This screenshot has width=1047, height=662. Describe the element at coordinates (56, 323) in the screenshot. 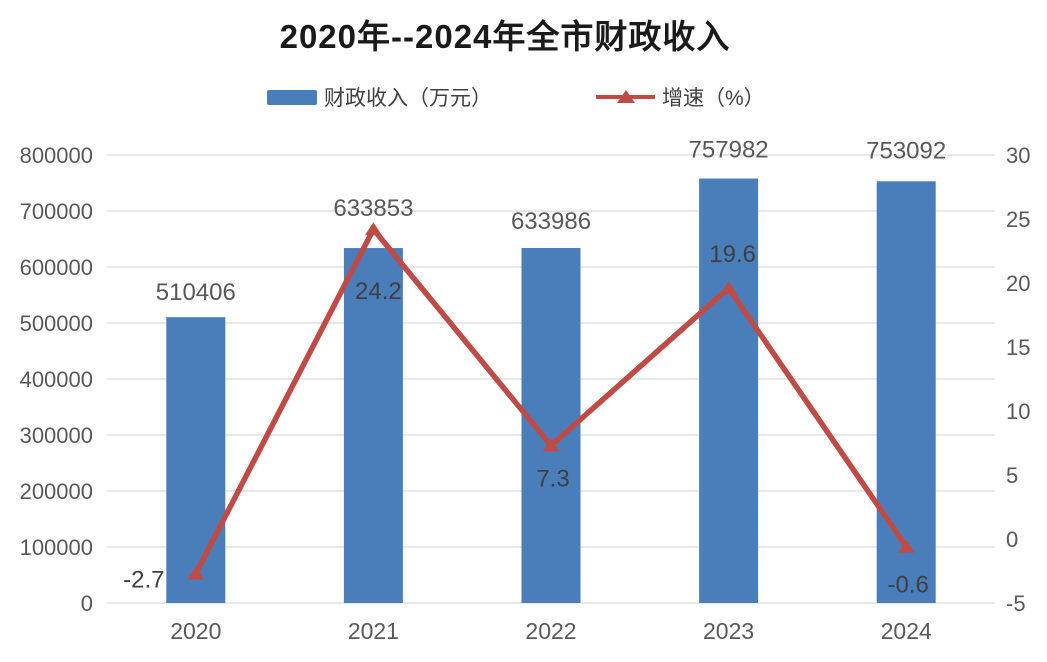

I see `left-axis-tick: 500000` at that location.